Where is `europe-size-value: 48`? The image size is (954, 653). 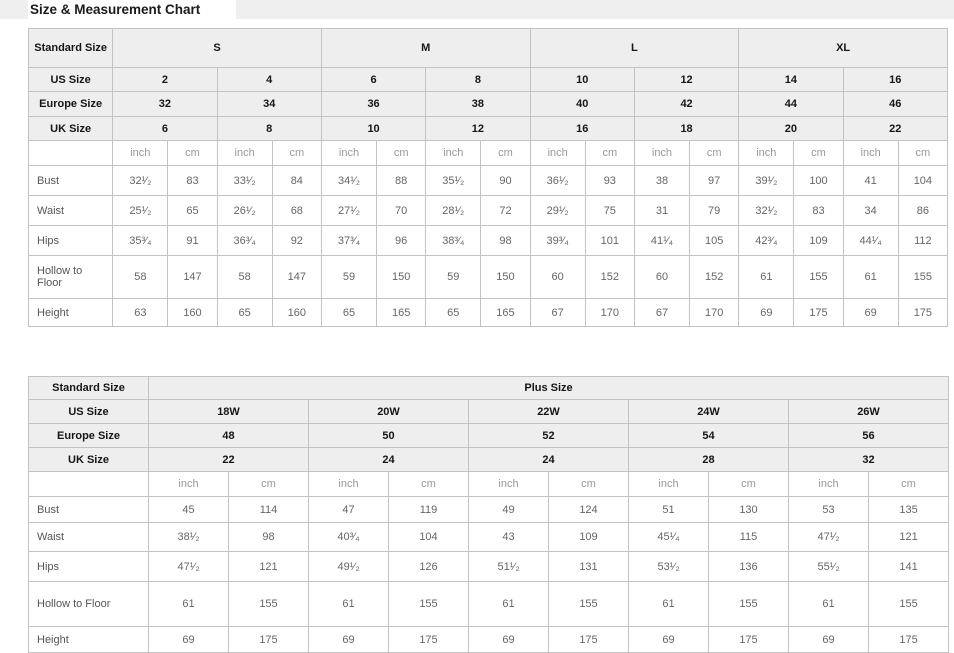
europe-size-value: 48 is located at coordinates (228, 435).